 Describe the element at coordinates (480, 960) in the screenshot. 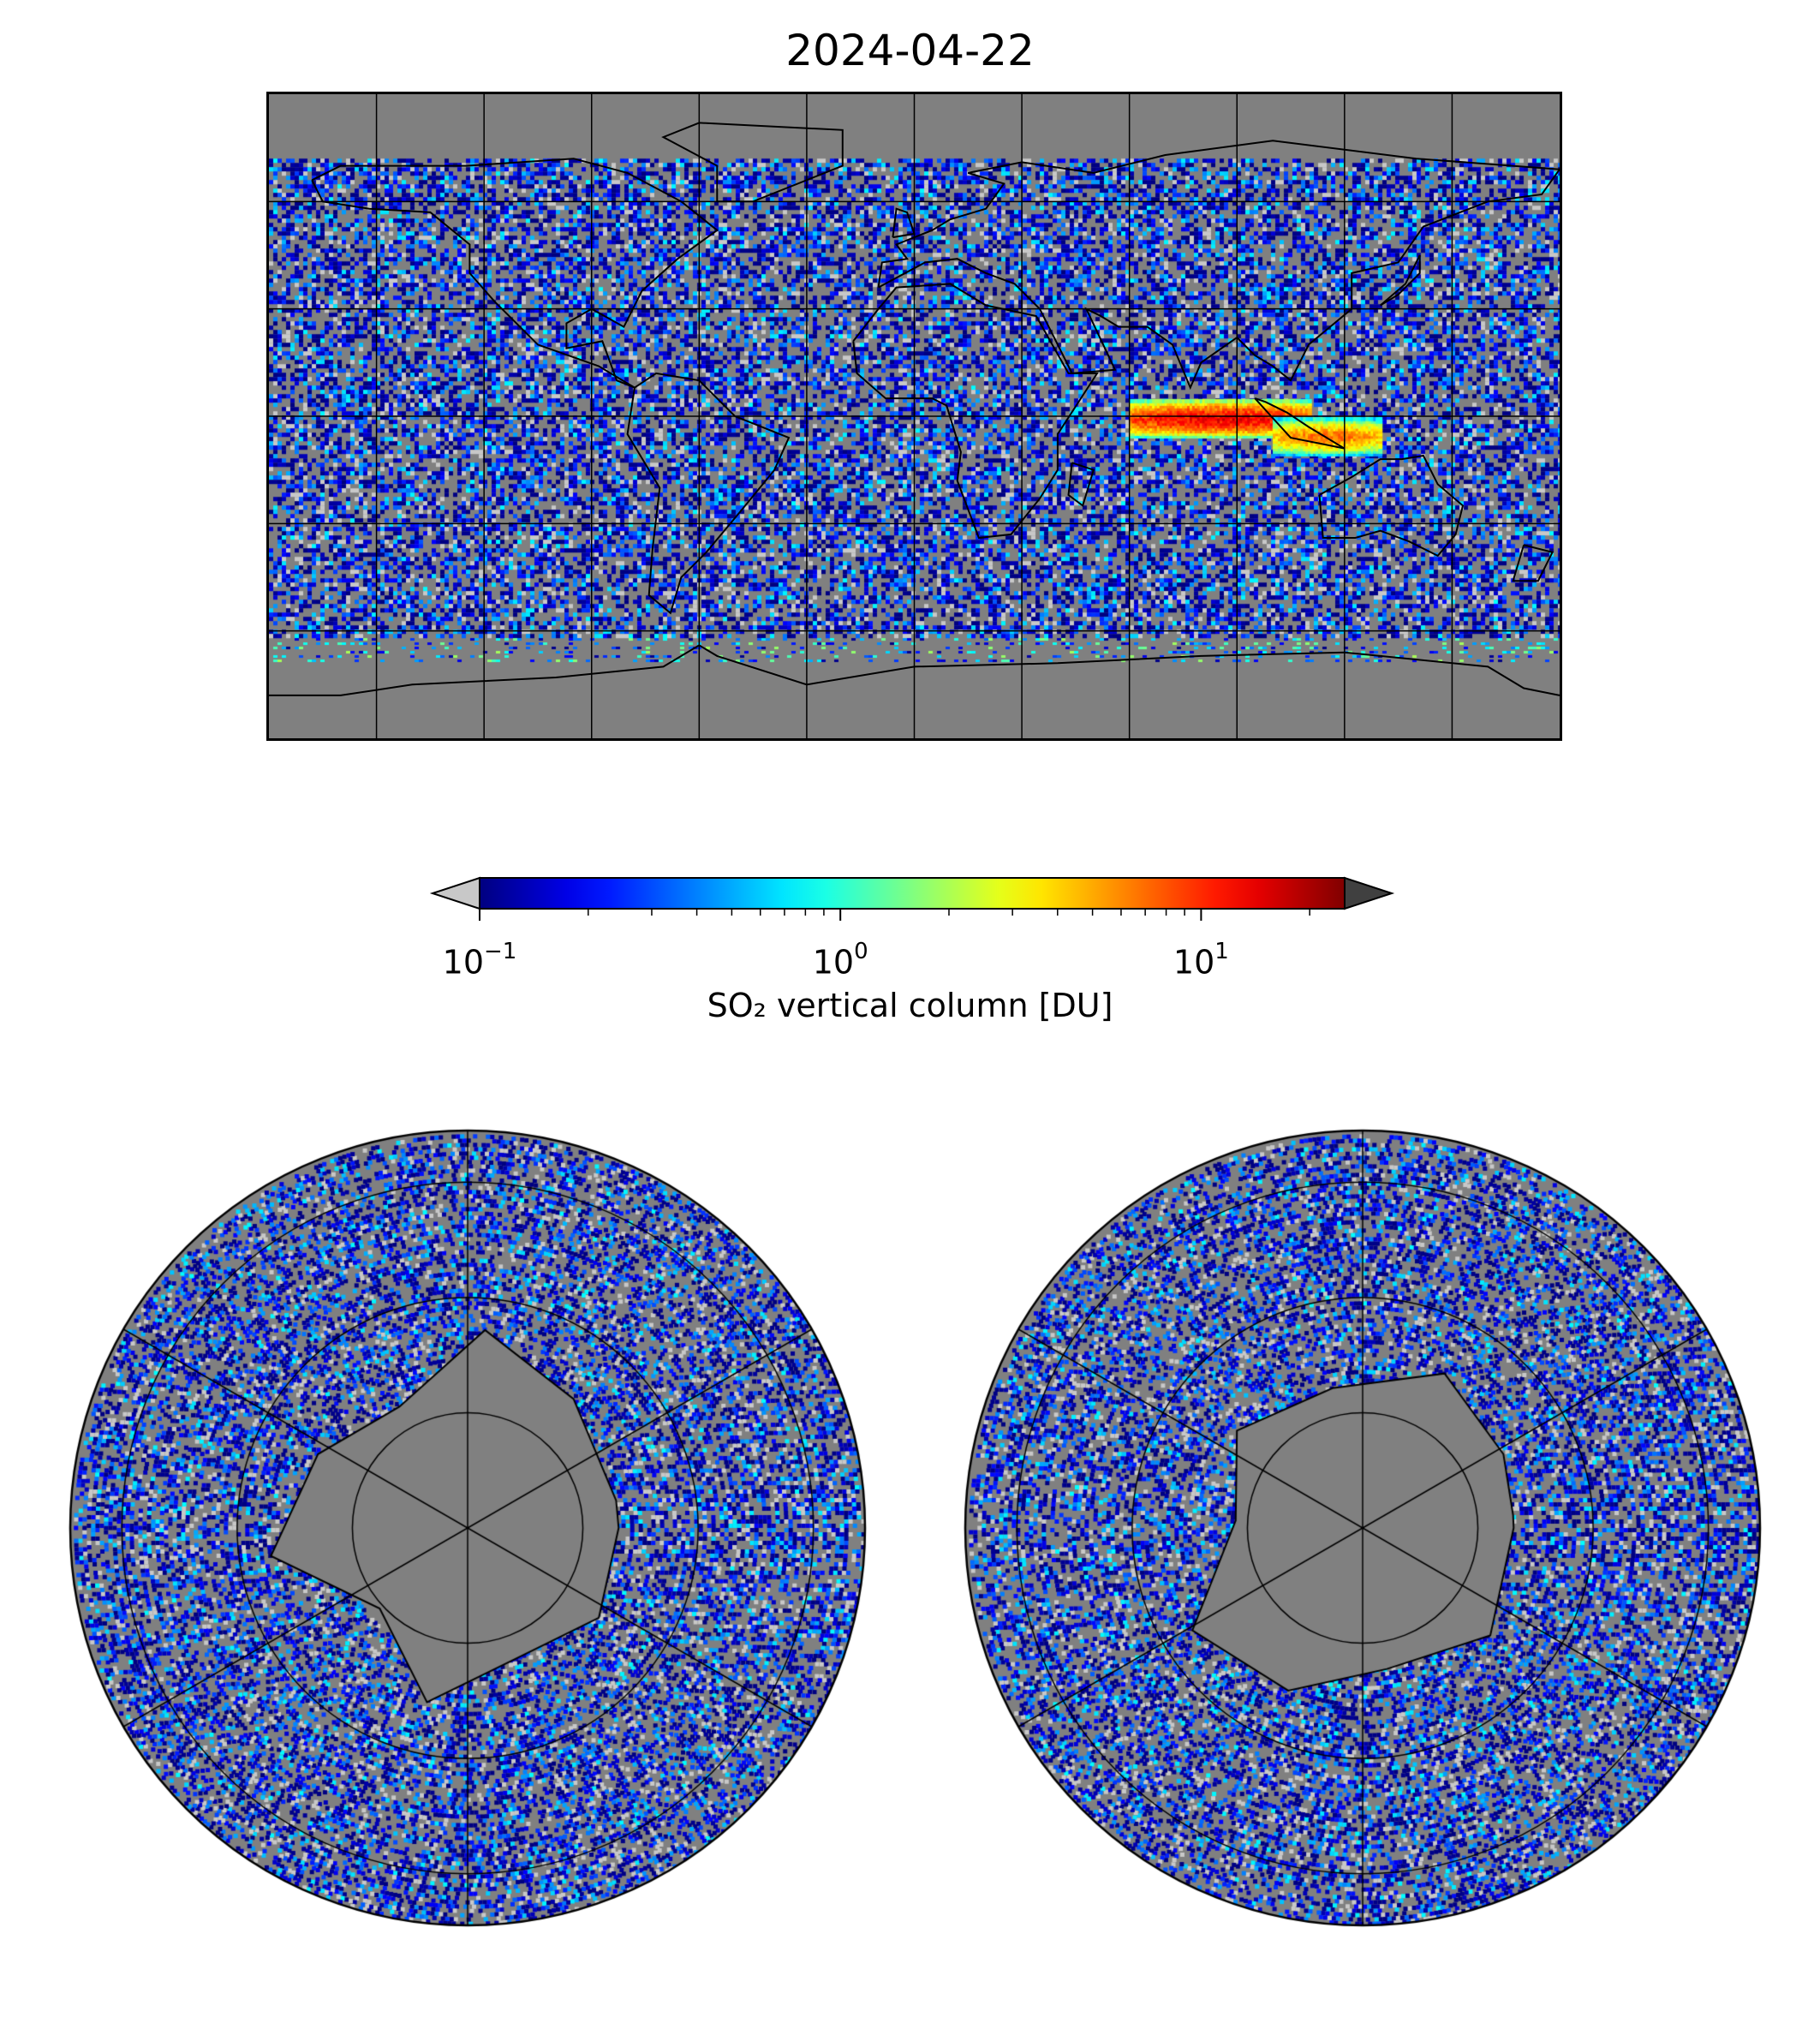

I see `colorbar-tick-label: 10⁻¹` at that location.